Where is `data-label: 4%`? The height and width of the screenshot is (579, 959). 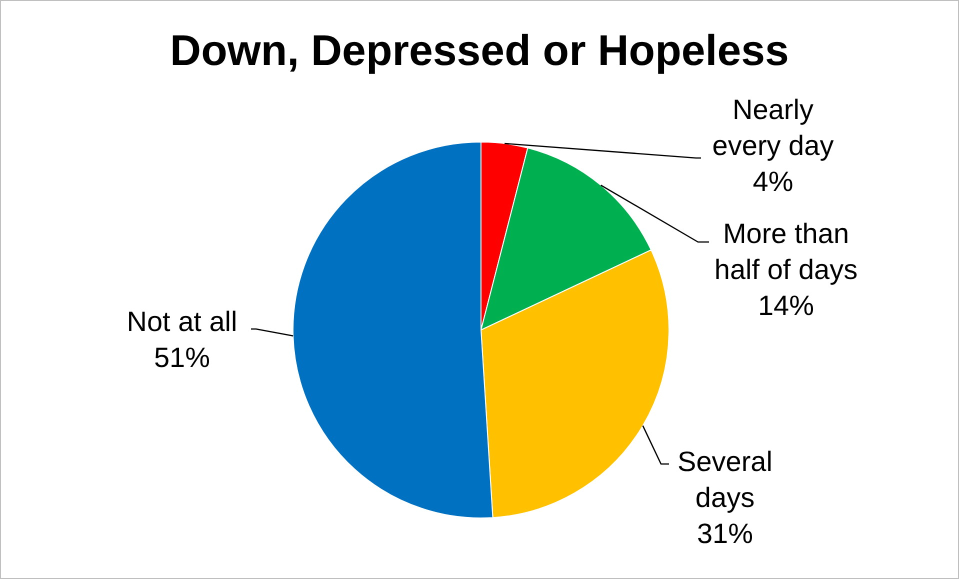
data-label: 4% is located at coordinates (773, 181).